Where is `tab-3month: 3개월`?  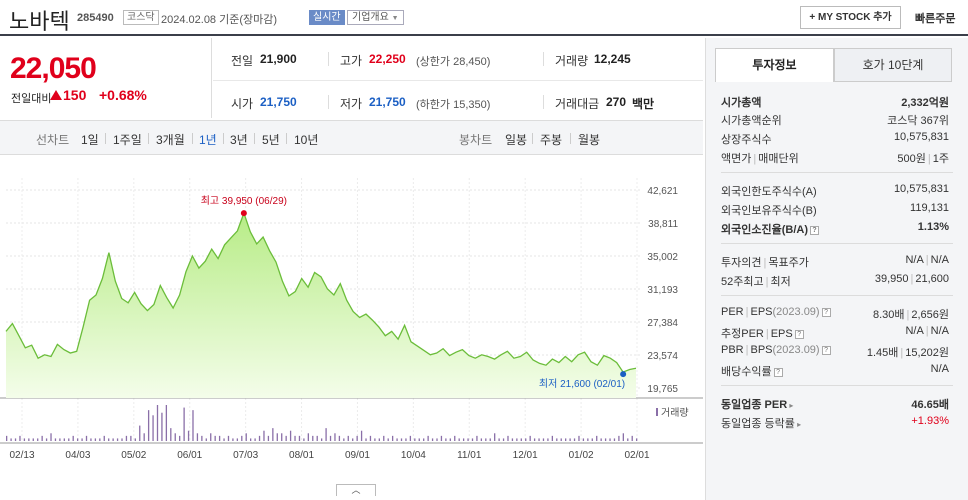 tab-3month: 3개월 is located at coordinates (170, 140).